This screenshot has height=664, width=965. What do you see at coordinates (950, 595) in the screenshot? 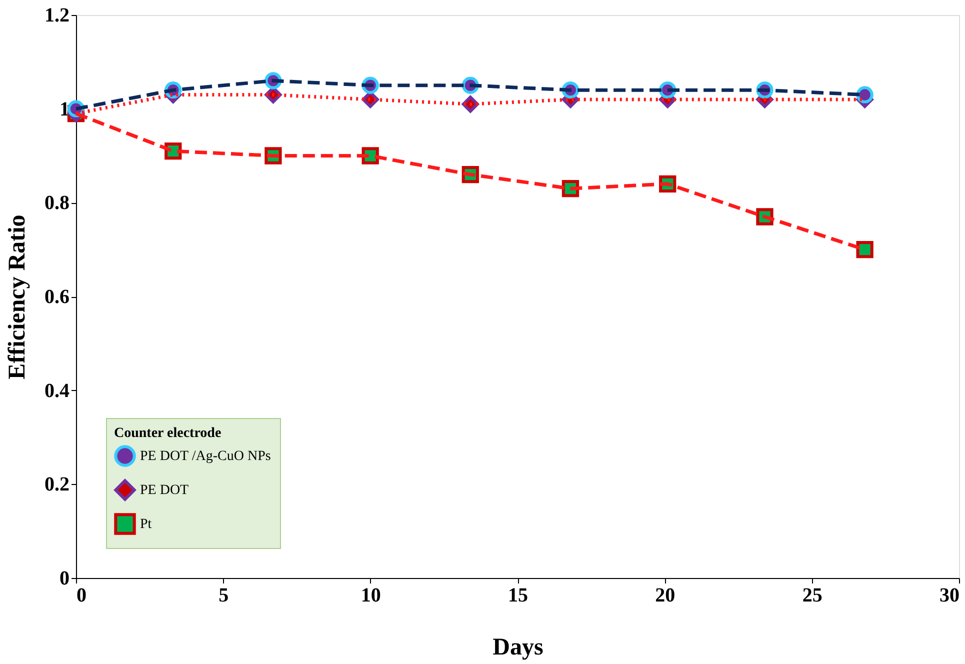
I see `x-tick-label: 30` at bounding box center [950, 595].